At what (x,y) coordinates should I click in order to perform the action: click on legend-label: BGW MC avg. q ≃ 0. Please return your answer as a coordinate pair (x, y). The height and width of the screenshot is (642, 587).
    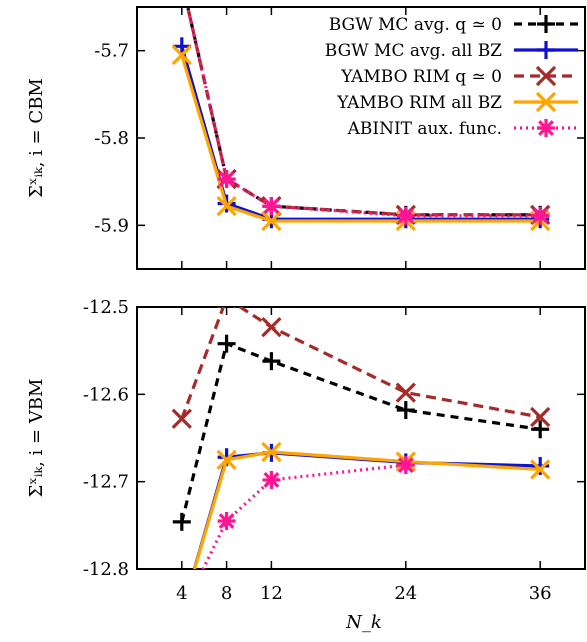
    Looking at the image, I should click on (415, 25).